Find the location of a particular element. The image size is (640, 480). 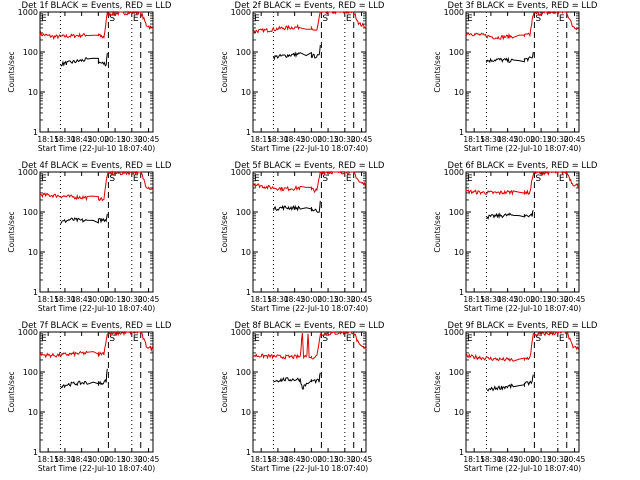

chart-title: Det 8f BLACK = Events, RED = LLD is located at coordinates (310, 326).